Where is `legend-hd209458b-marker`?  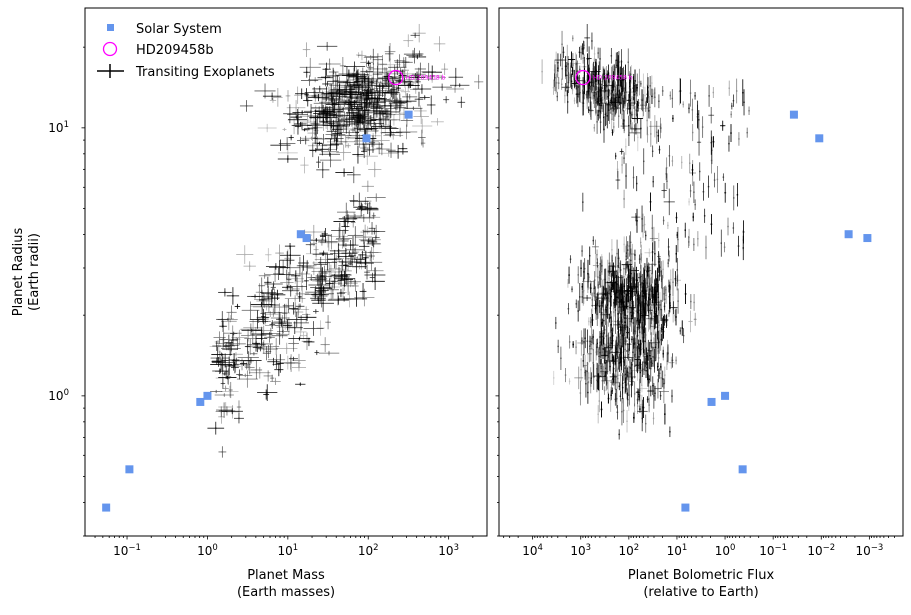
legend-hd209458b-marker is located at coordinates (110, 49).